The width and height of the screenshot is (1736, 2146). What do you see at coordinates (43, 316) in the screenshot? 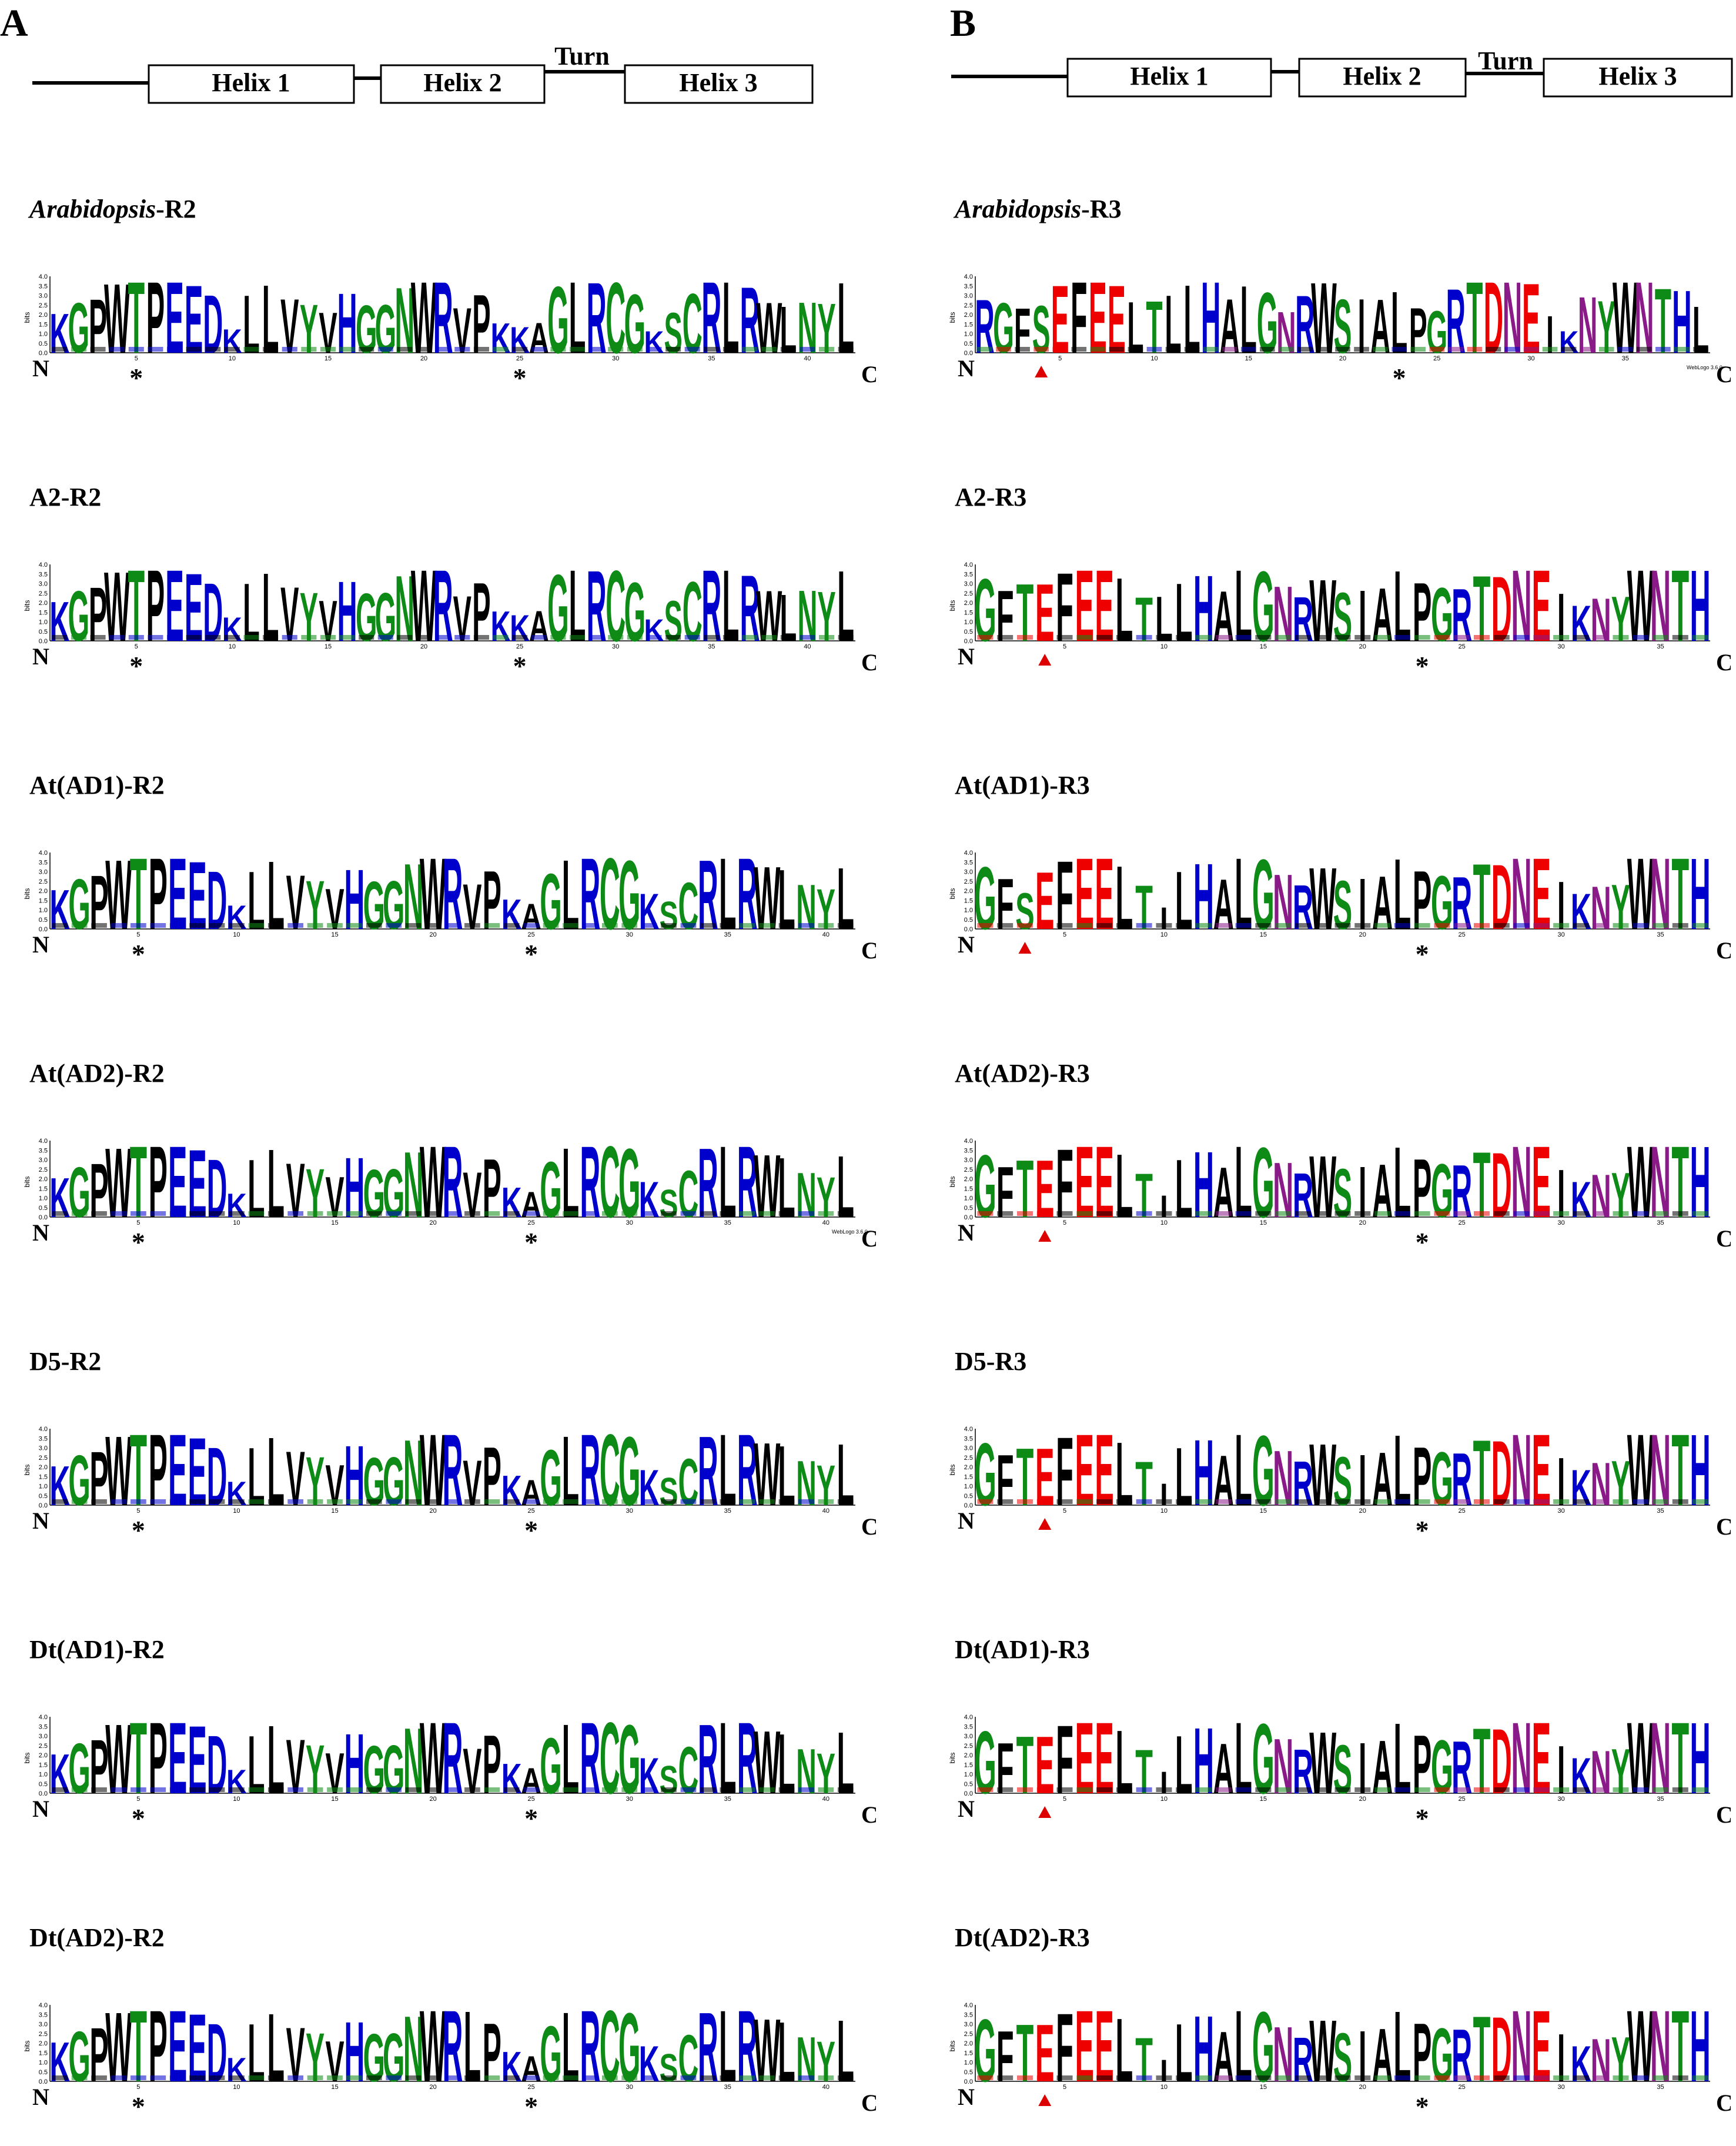
I see `y-tick-label: 2.0` at bounding box center [43, 316].